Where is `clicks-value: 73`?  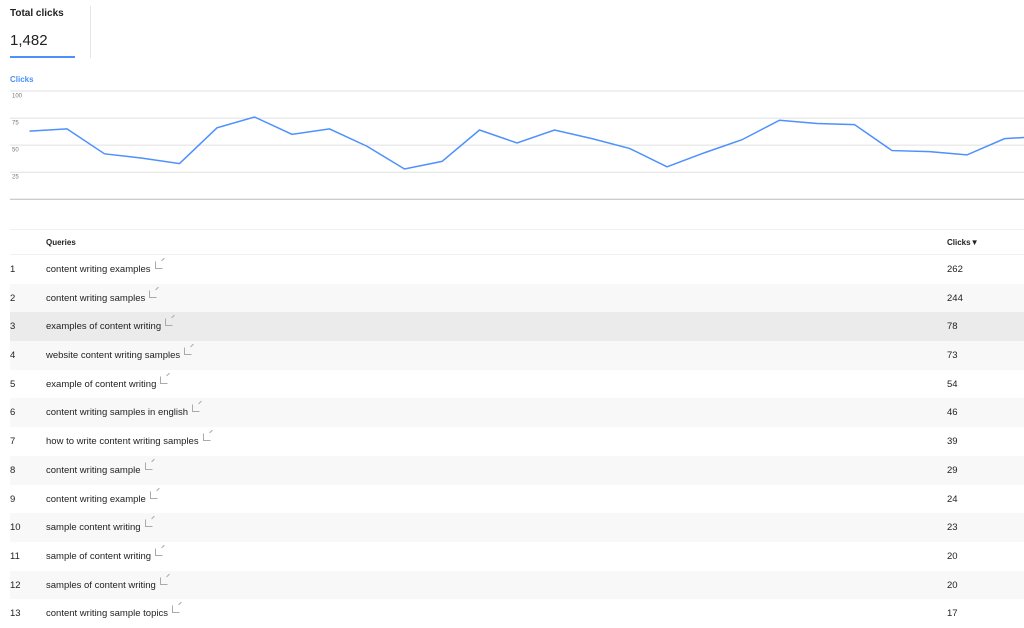
clicks-value: 73 is located at coordinates (952, 355).